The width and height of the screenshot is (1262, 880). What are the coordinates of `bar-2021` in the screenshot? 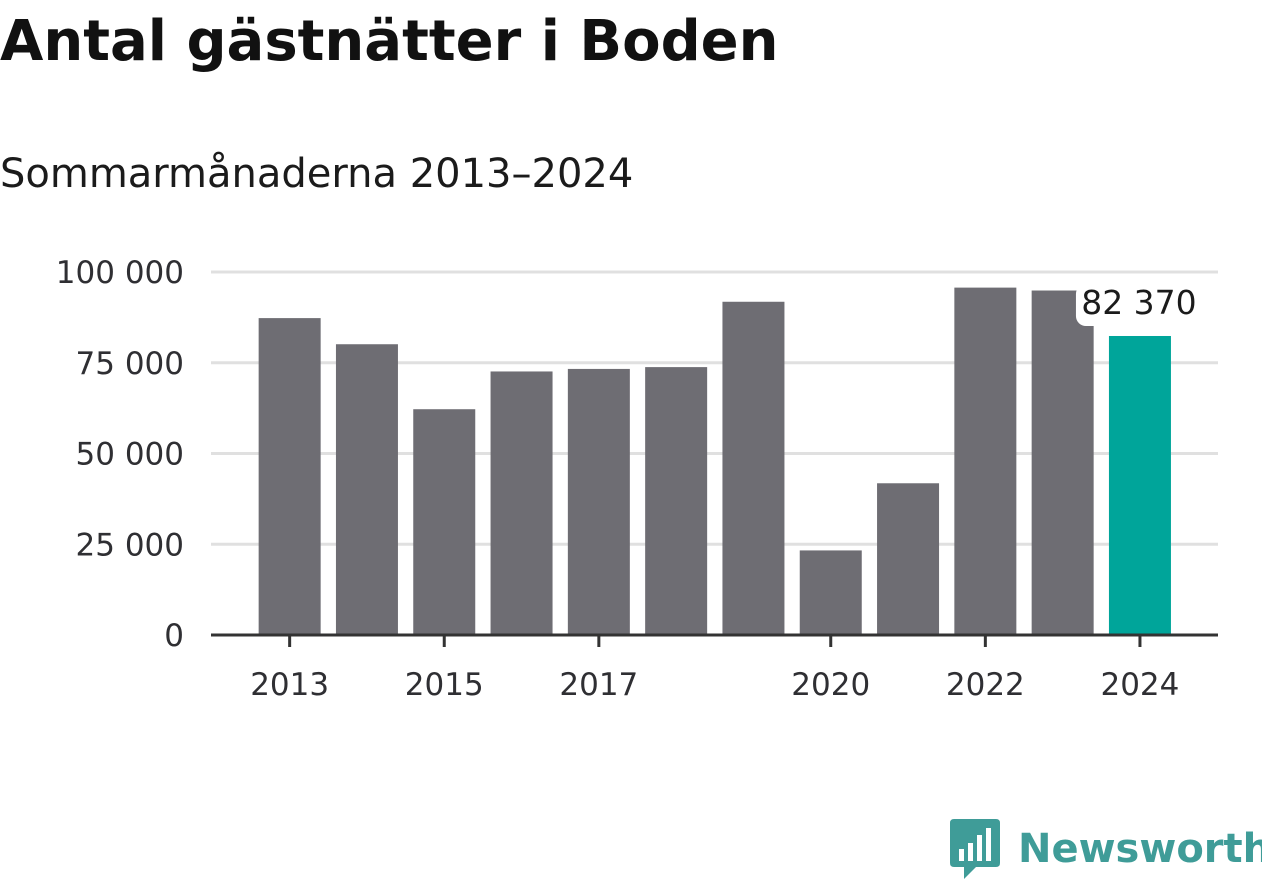 It's located at (908, 559).